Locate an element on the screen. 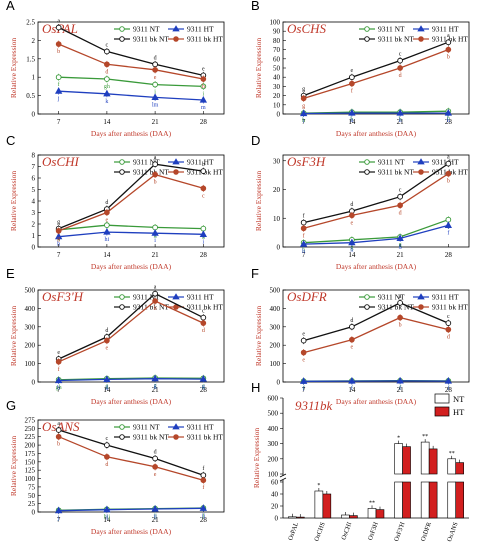  y-tick-label: 25 is located at coordinates (32, 504).